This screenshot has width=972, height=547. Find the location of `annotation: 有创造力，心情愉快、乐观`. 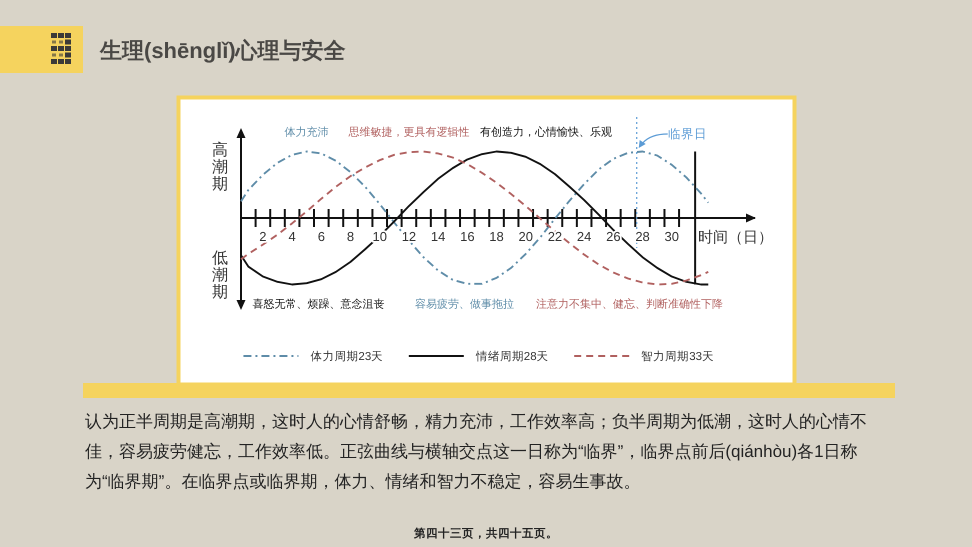

annotation: 有创造力，心情愉快、乐观 is located at coordinates (546, 132).